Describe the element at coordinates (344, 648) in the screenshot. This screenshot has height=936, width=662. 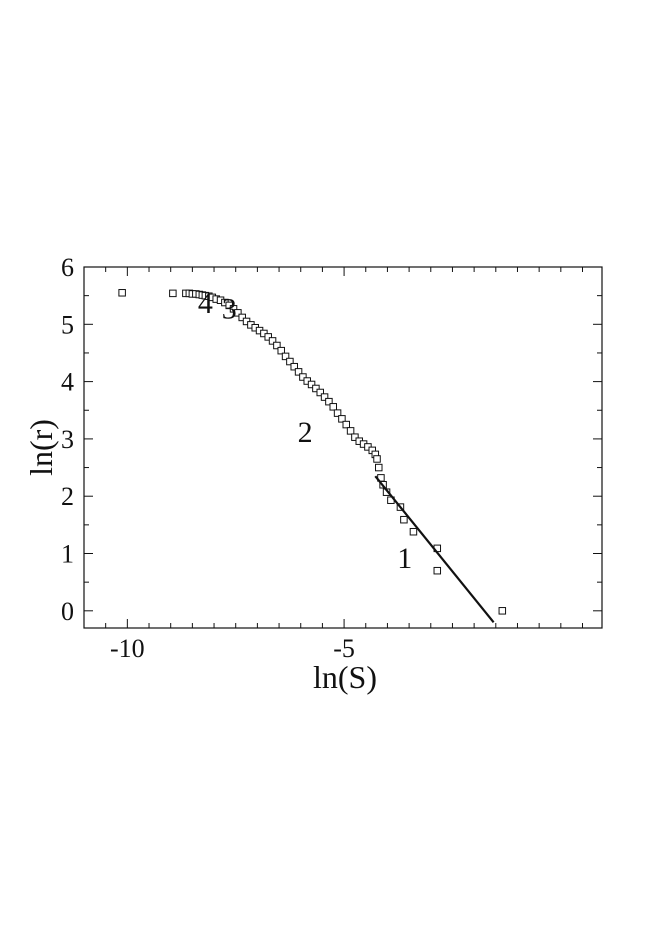
I see `x-tick-label: -5` at that location.